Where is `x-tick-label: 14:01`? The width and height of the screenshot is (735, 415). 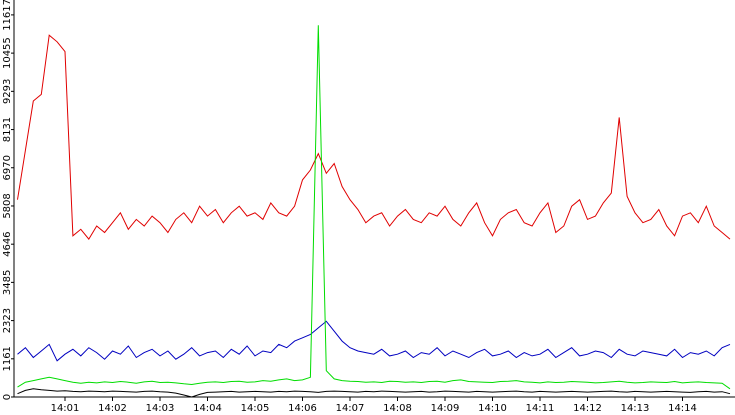 x-tick-label: 14:01 is located at coordinates (65, 408).